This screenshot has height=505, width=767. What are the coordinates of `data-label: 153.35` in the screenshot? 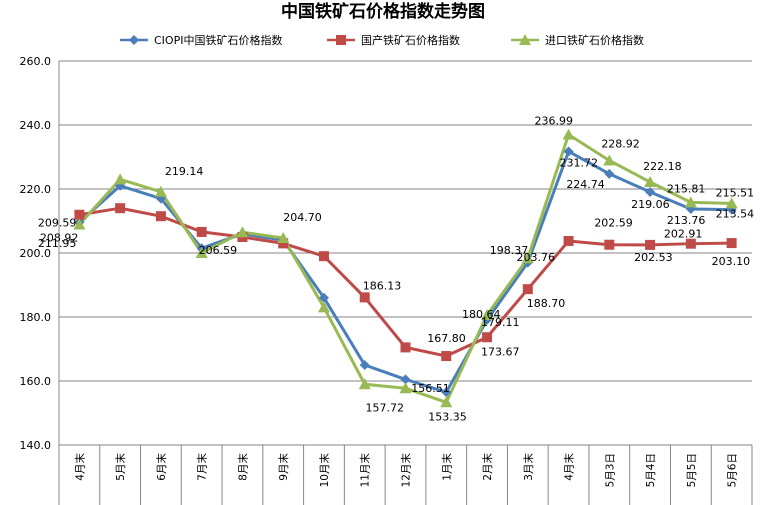 It's located at (447, 416).